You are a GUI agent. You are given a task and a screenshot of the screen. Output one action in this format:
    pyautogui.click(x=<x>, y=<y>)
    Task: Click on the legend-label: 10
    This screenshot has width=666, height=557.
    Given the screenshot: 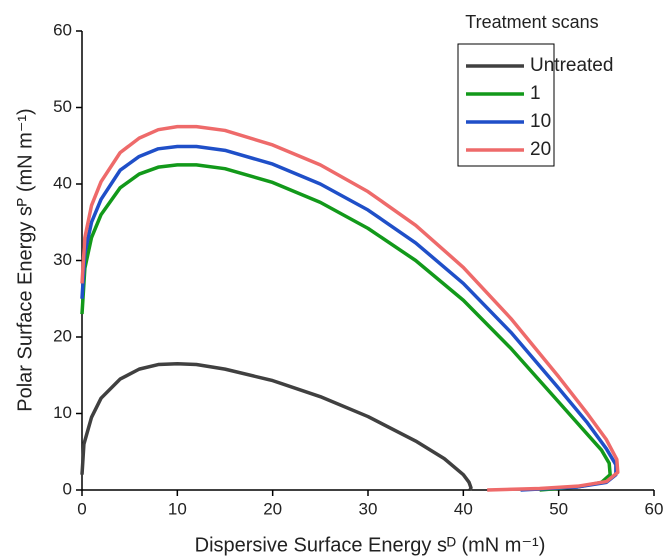 What is the action you would take?
    pyautogui.click(x=540, y=121)
    